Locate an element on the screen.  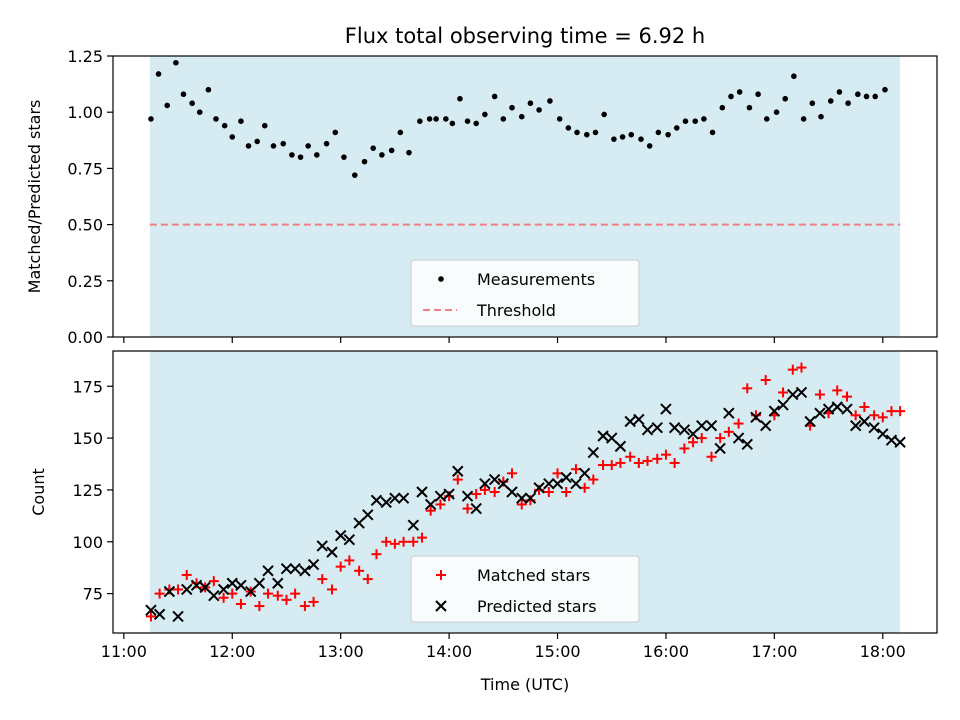
x-tick-label: 12:00 is located at coordinates (232, 651).